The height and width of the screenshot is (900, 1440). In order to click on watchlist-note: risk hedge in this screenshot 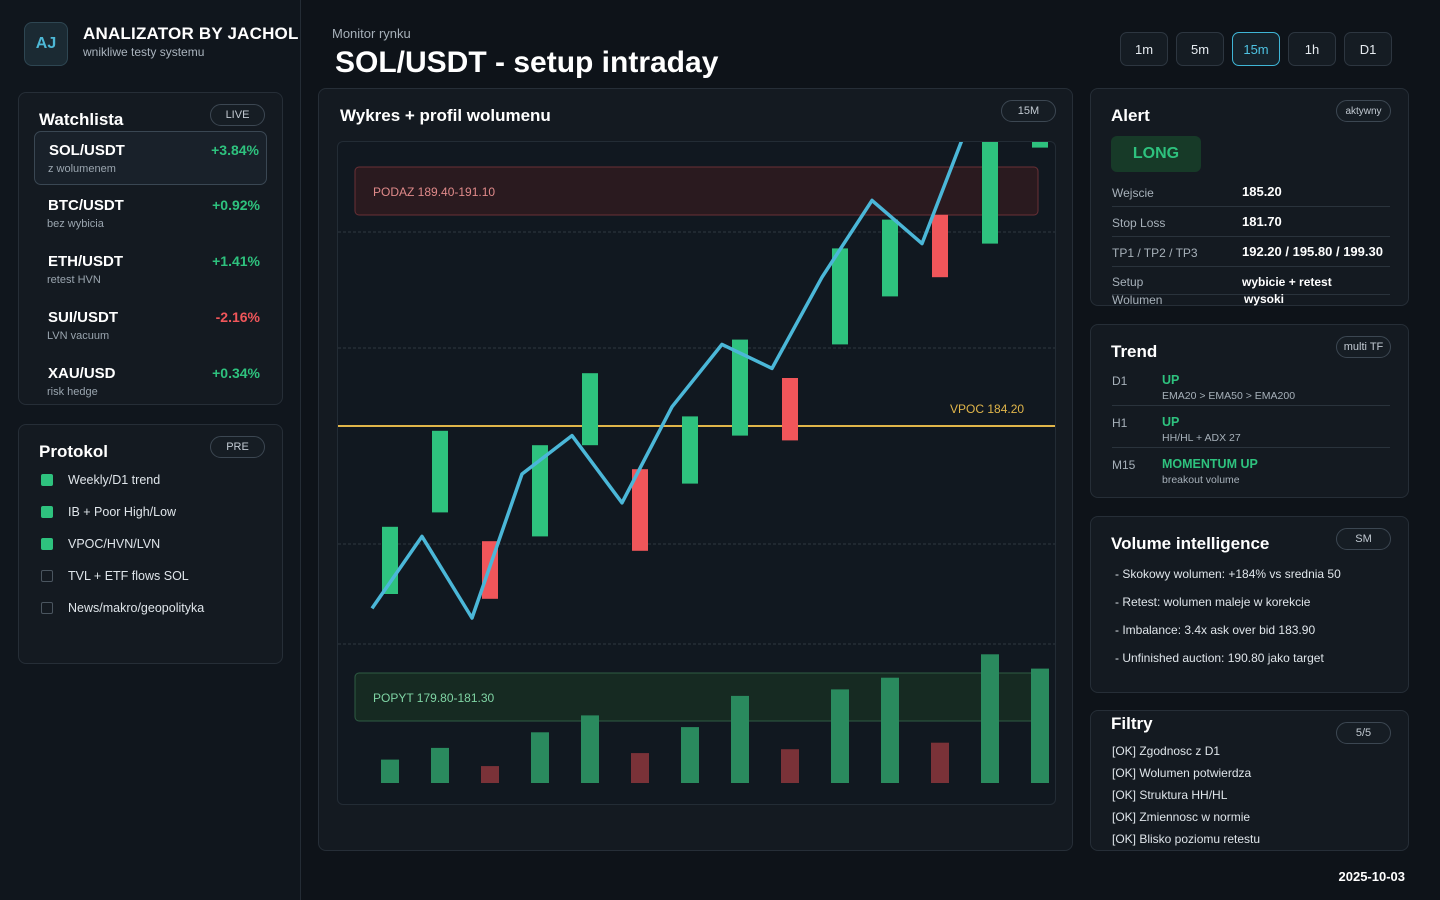, I will do `click(72, 392)`.